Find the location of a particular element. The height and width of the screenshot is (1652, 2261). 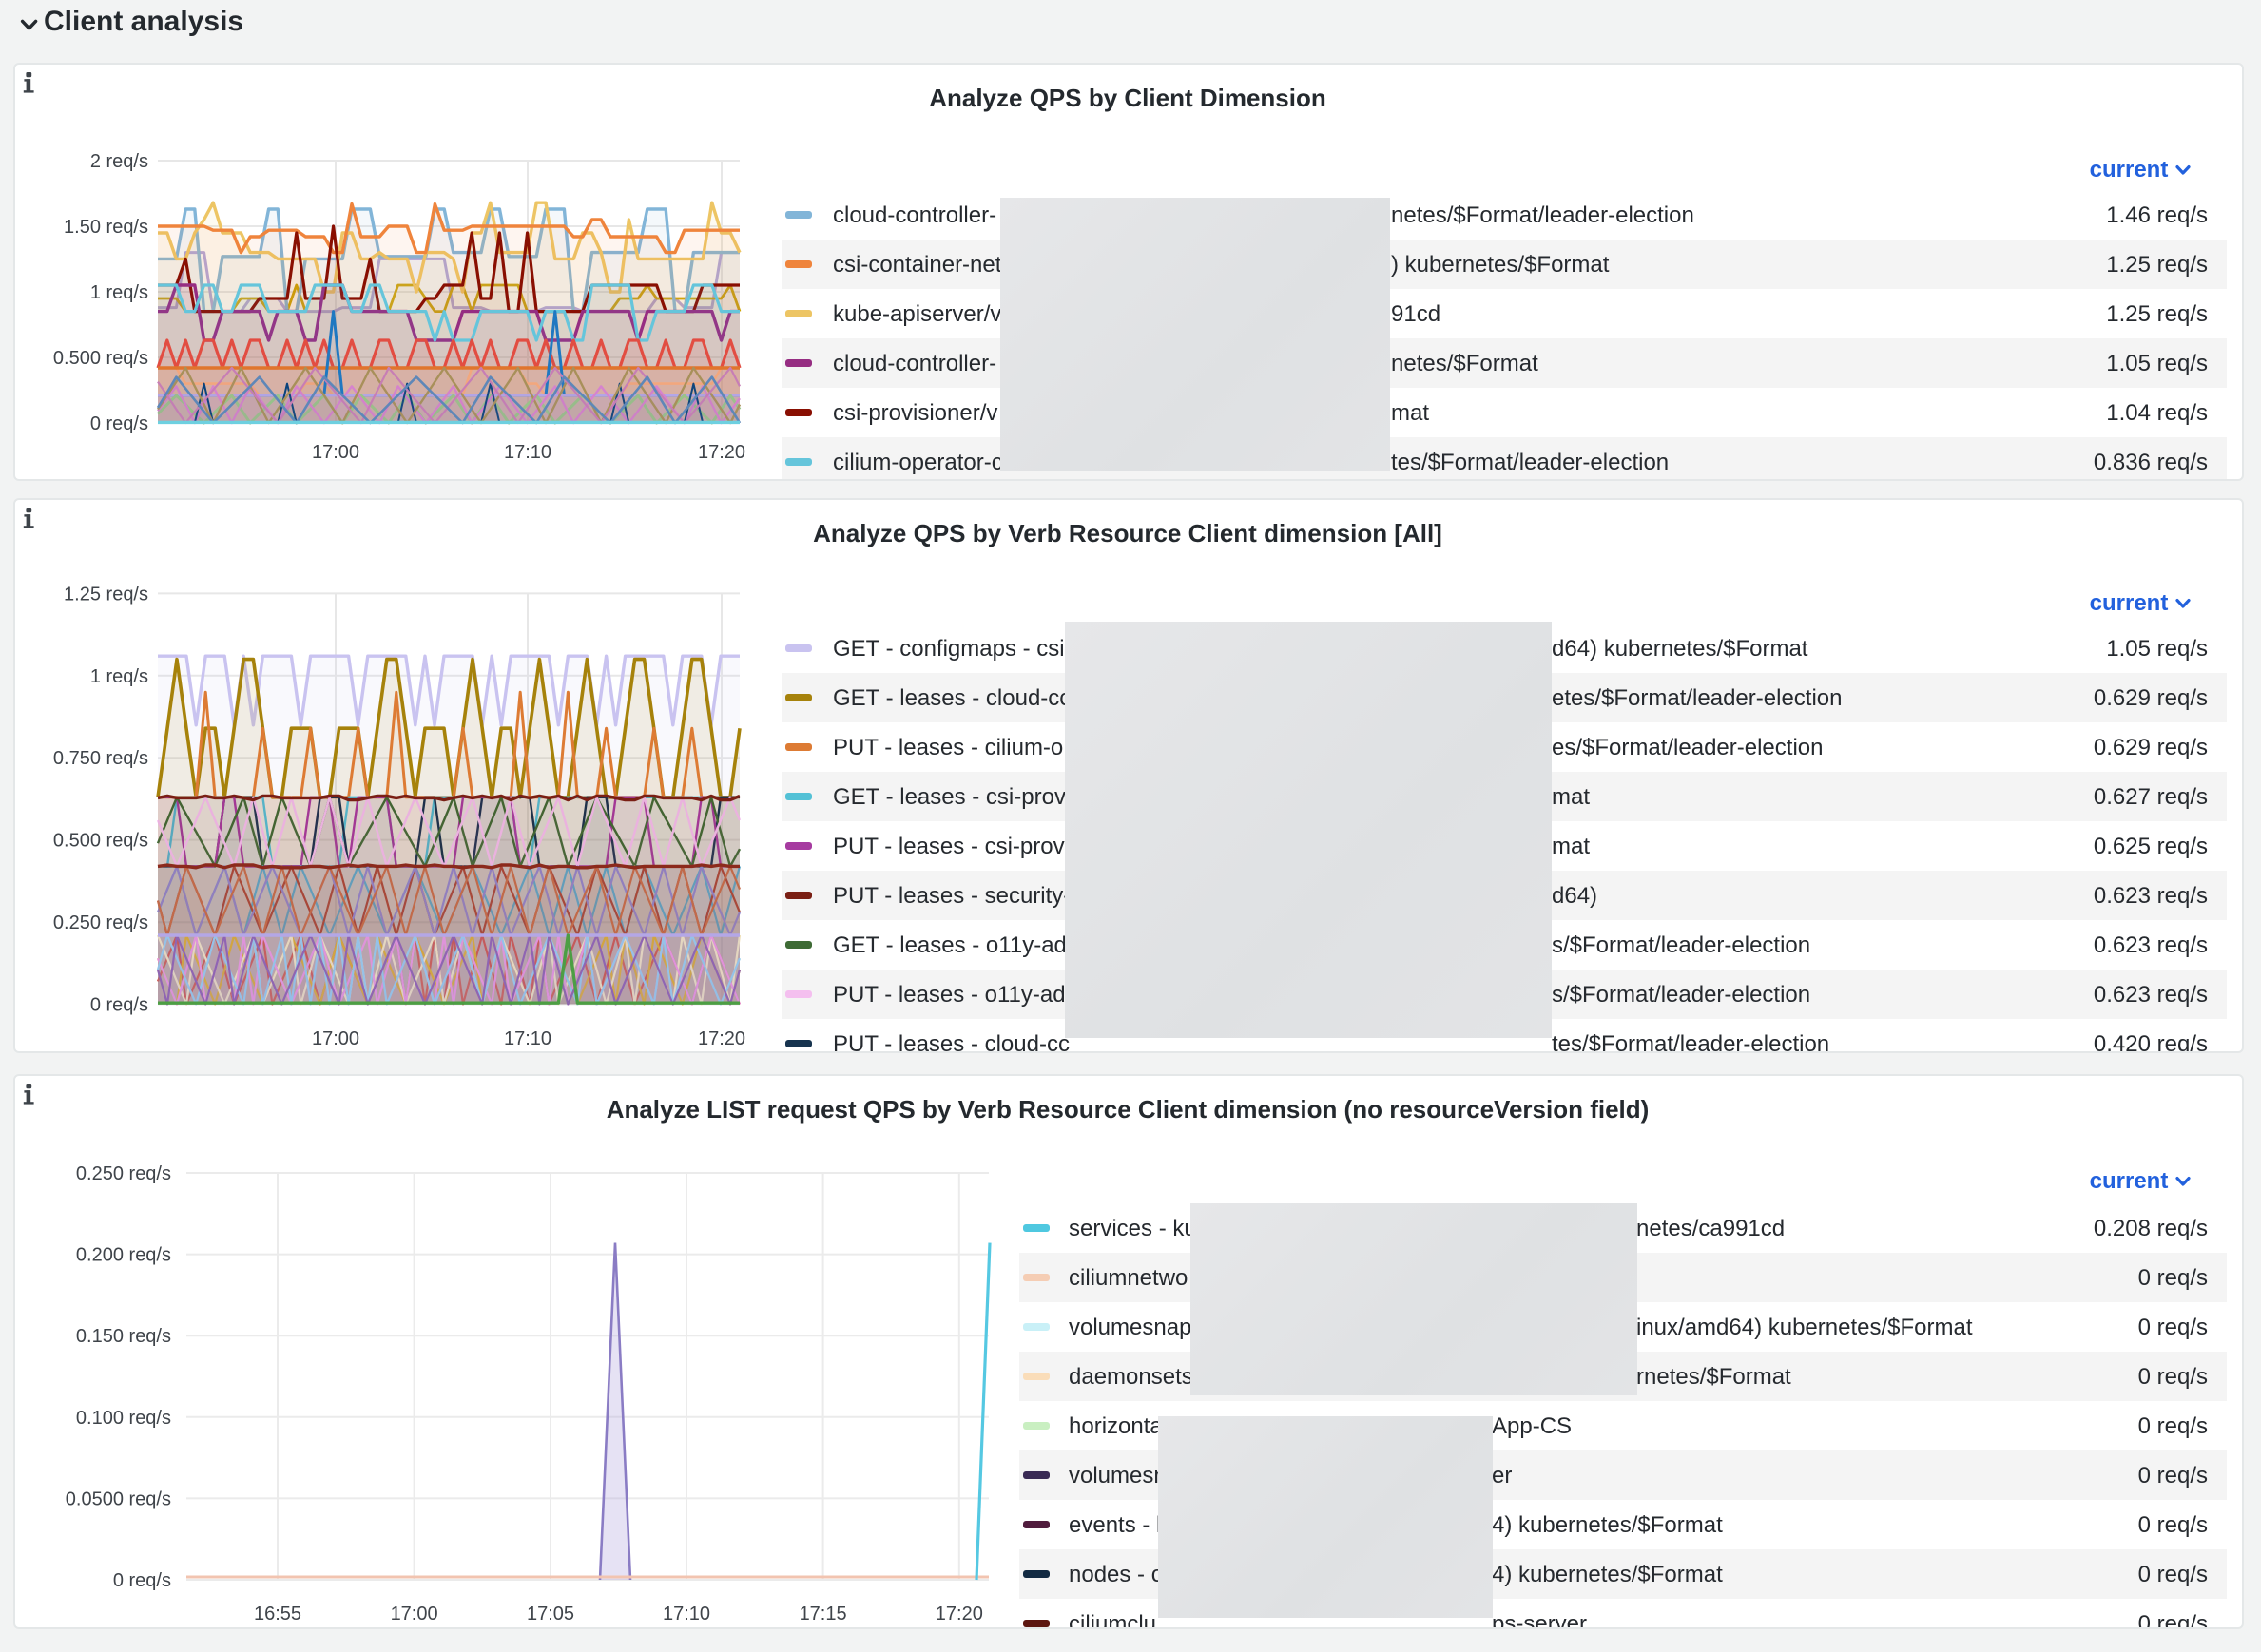

svg-text: 1.25 req/s is located at coordinates (105, 595).